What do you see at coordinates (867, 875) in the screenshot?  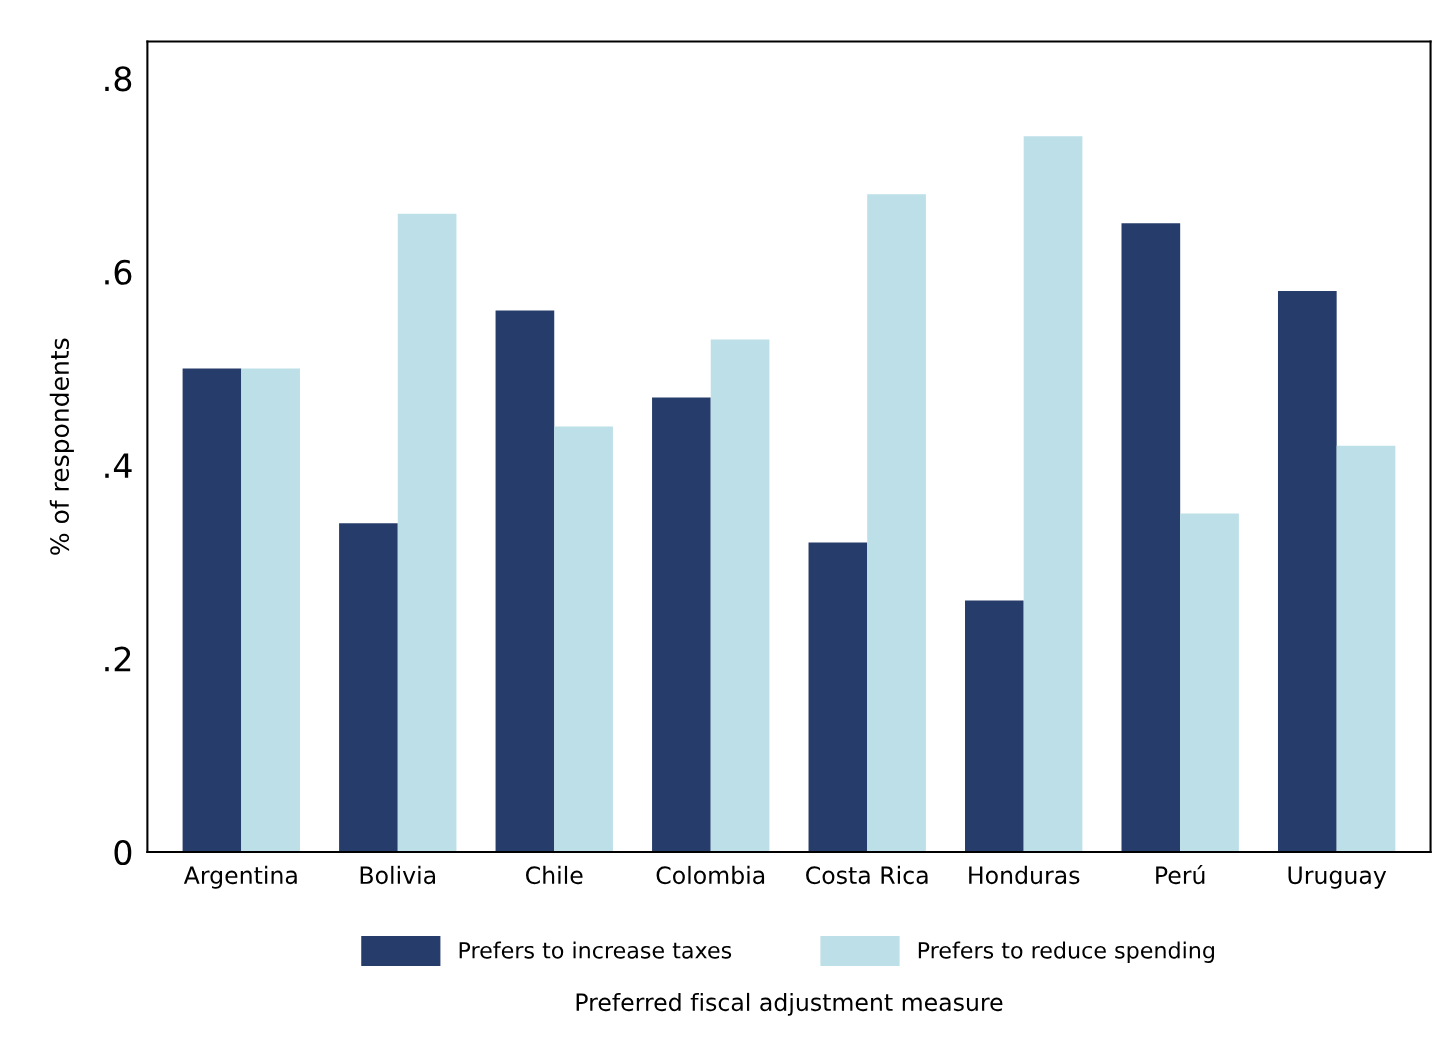 I see `x-tick-label: Costa Rica` at bounding box center [867, 875].